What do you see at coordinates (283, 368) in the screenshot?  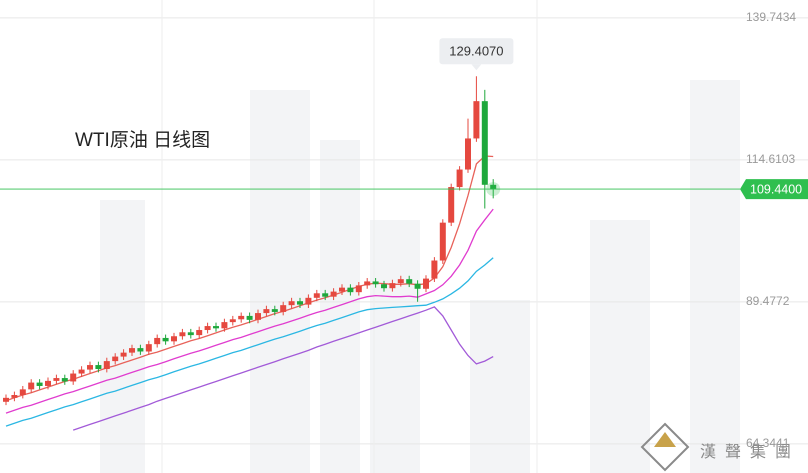 I see `ma-line` at bounding box center [283, 368].